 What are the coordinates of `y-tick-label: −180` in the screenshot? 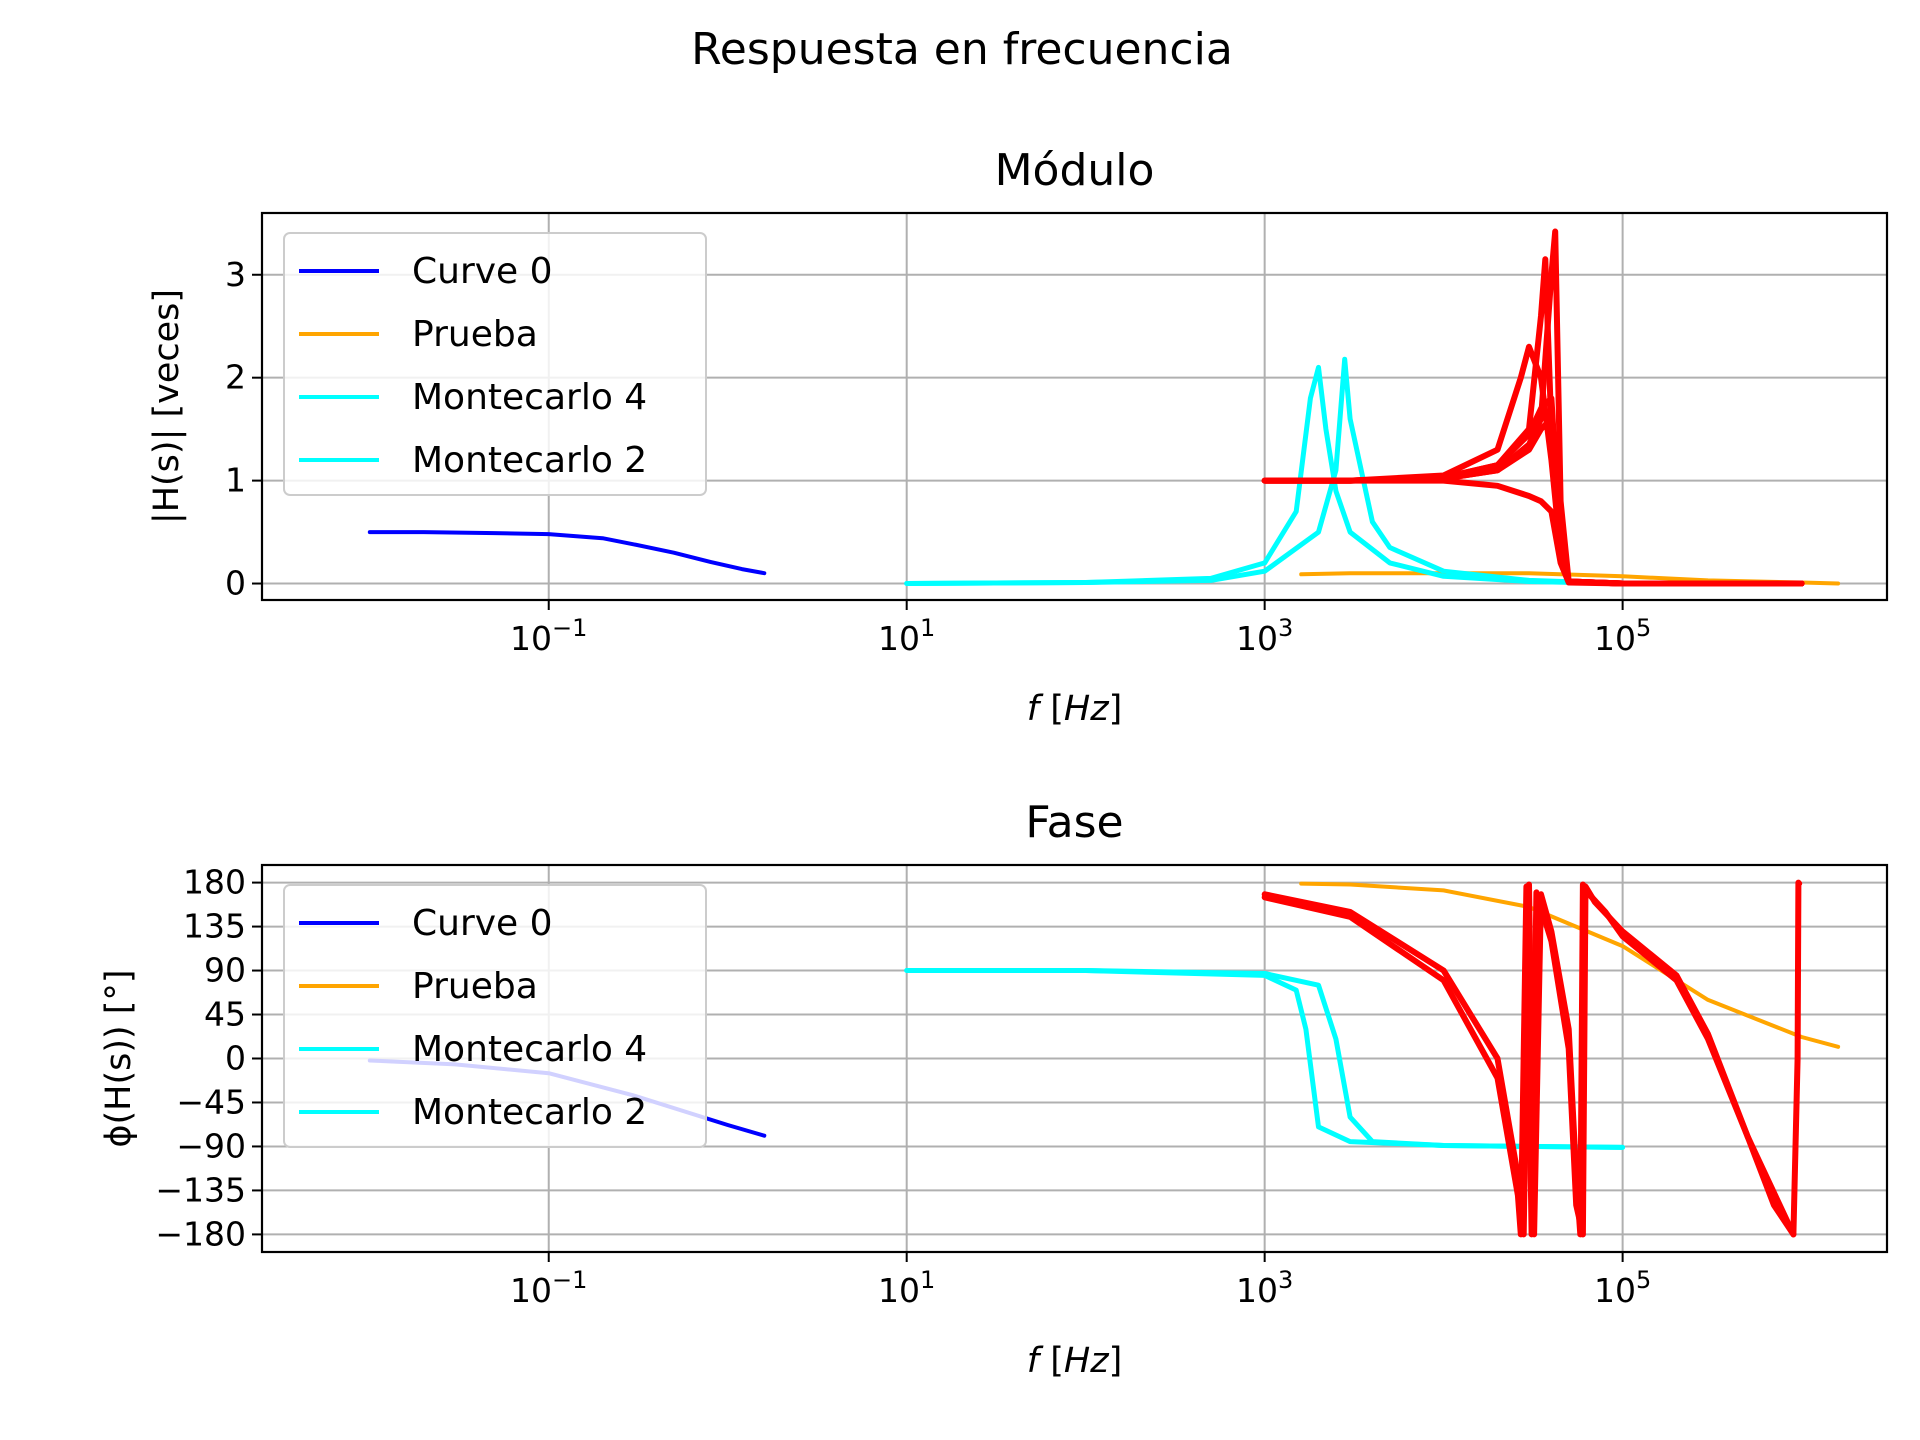 It's located at (200, 1233).